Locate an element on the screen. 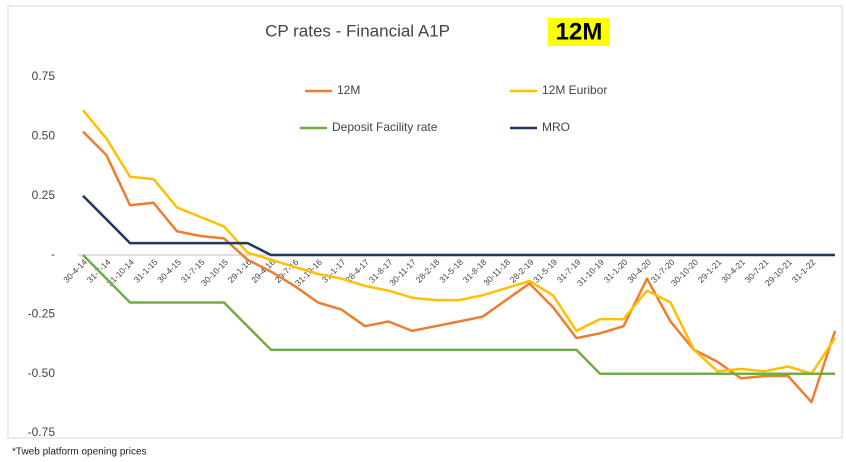  title-highlight-bg is located at coordinates (579, 32).